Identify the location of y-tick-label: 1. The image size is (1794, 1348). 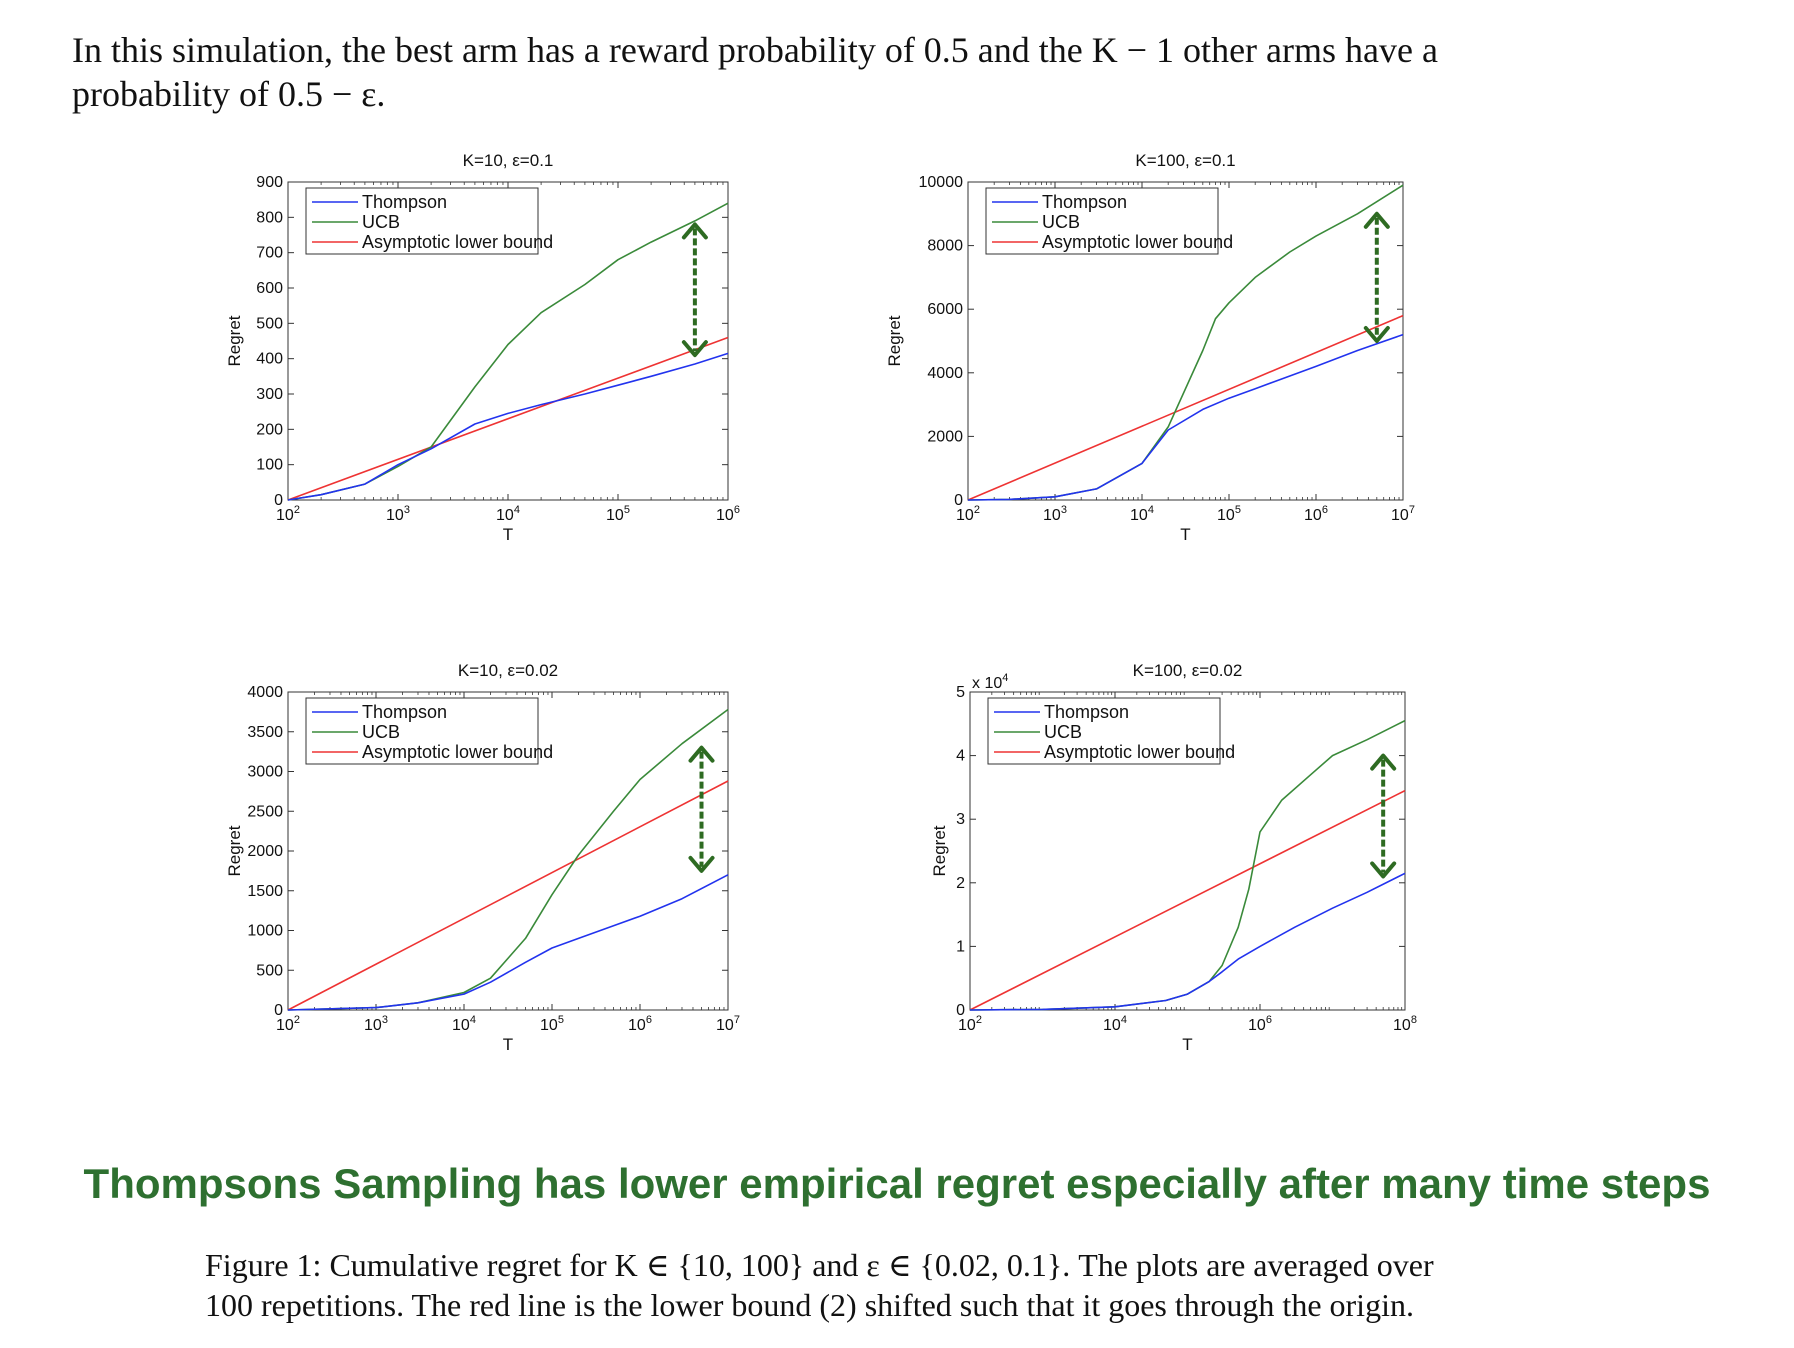
(960, 946).